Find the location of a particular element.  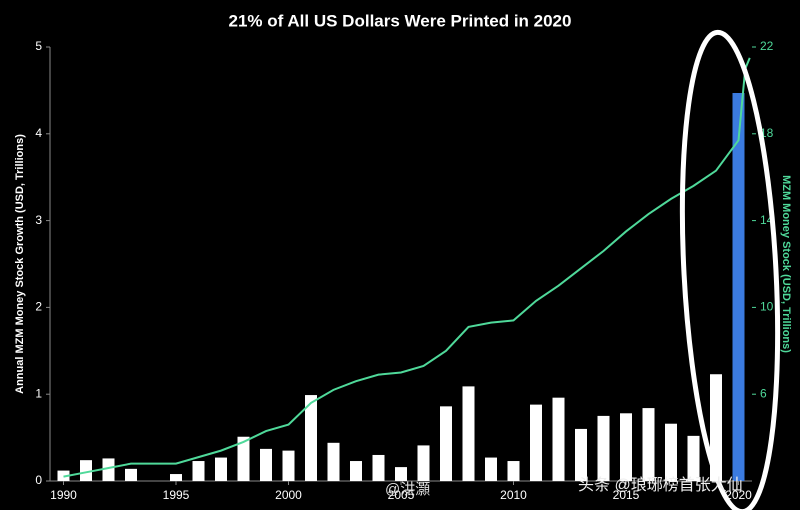

x-tick-label: 2000 is located at coordinates (288, 495).